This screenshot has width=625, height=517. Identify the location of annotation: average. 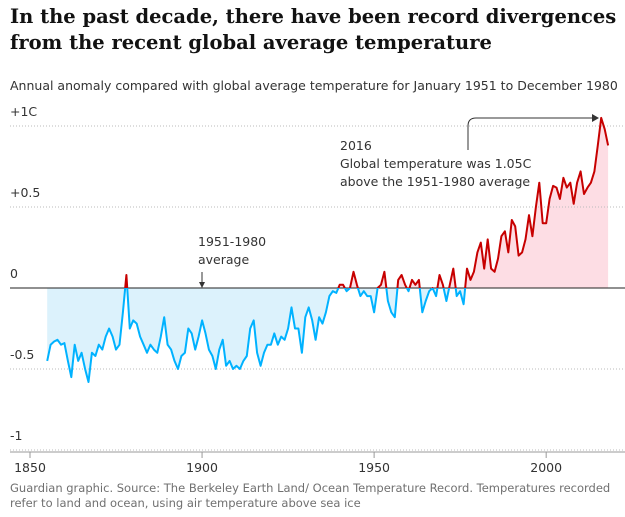
(223, 259).